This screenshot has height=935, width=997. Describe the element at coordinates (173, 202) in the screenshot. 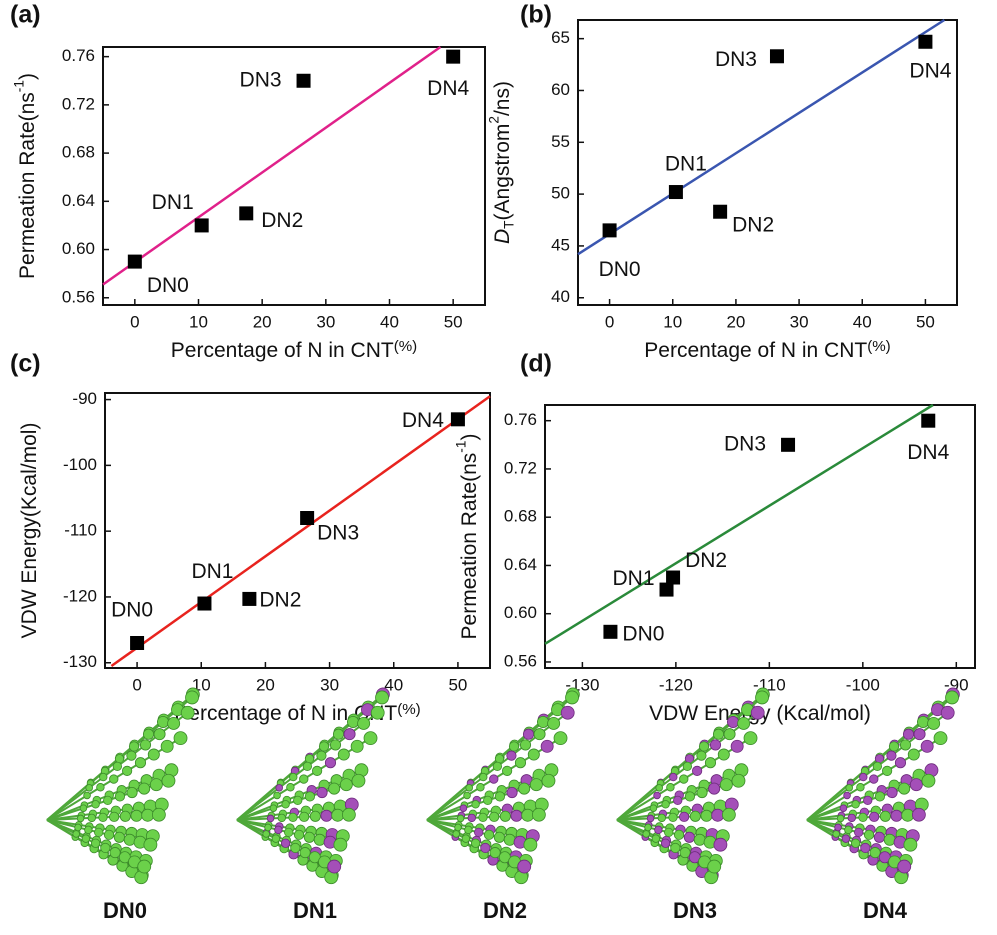

I see `point-label: DN1` at that location.